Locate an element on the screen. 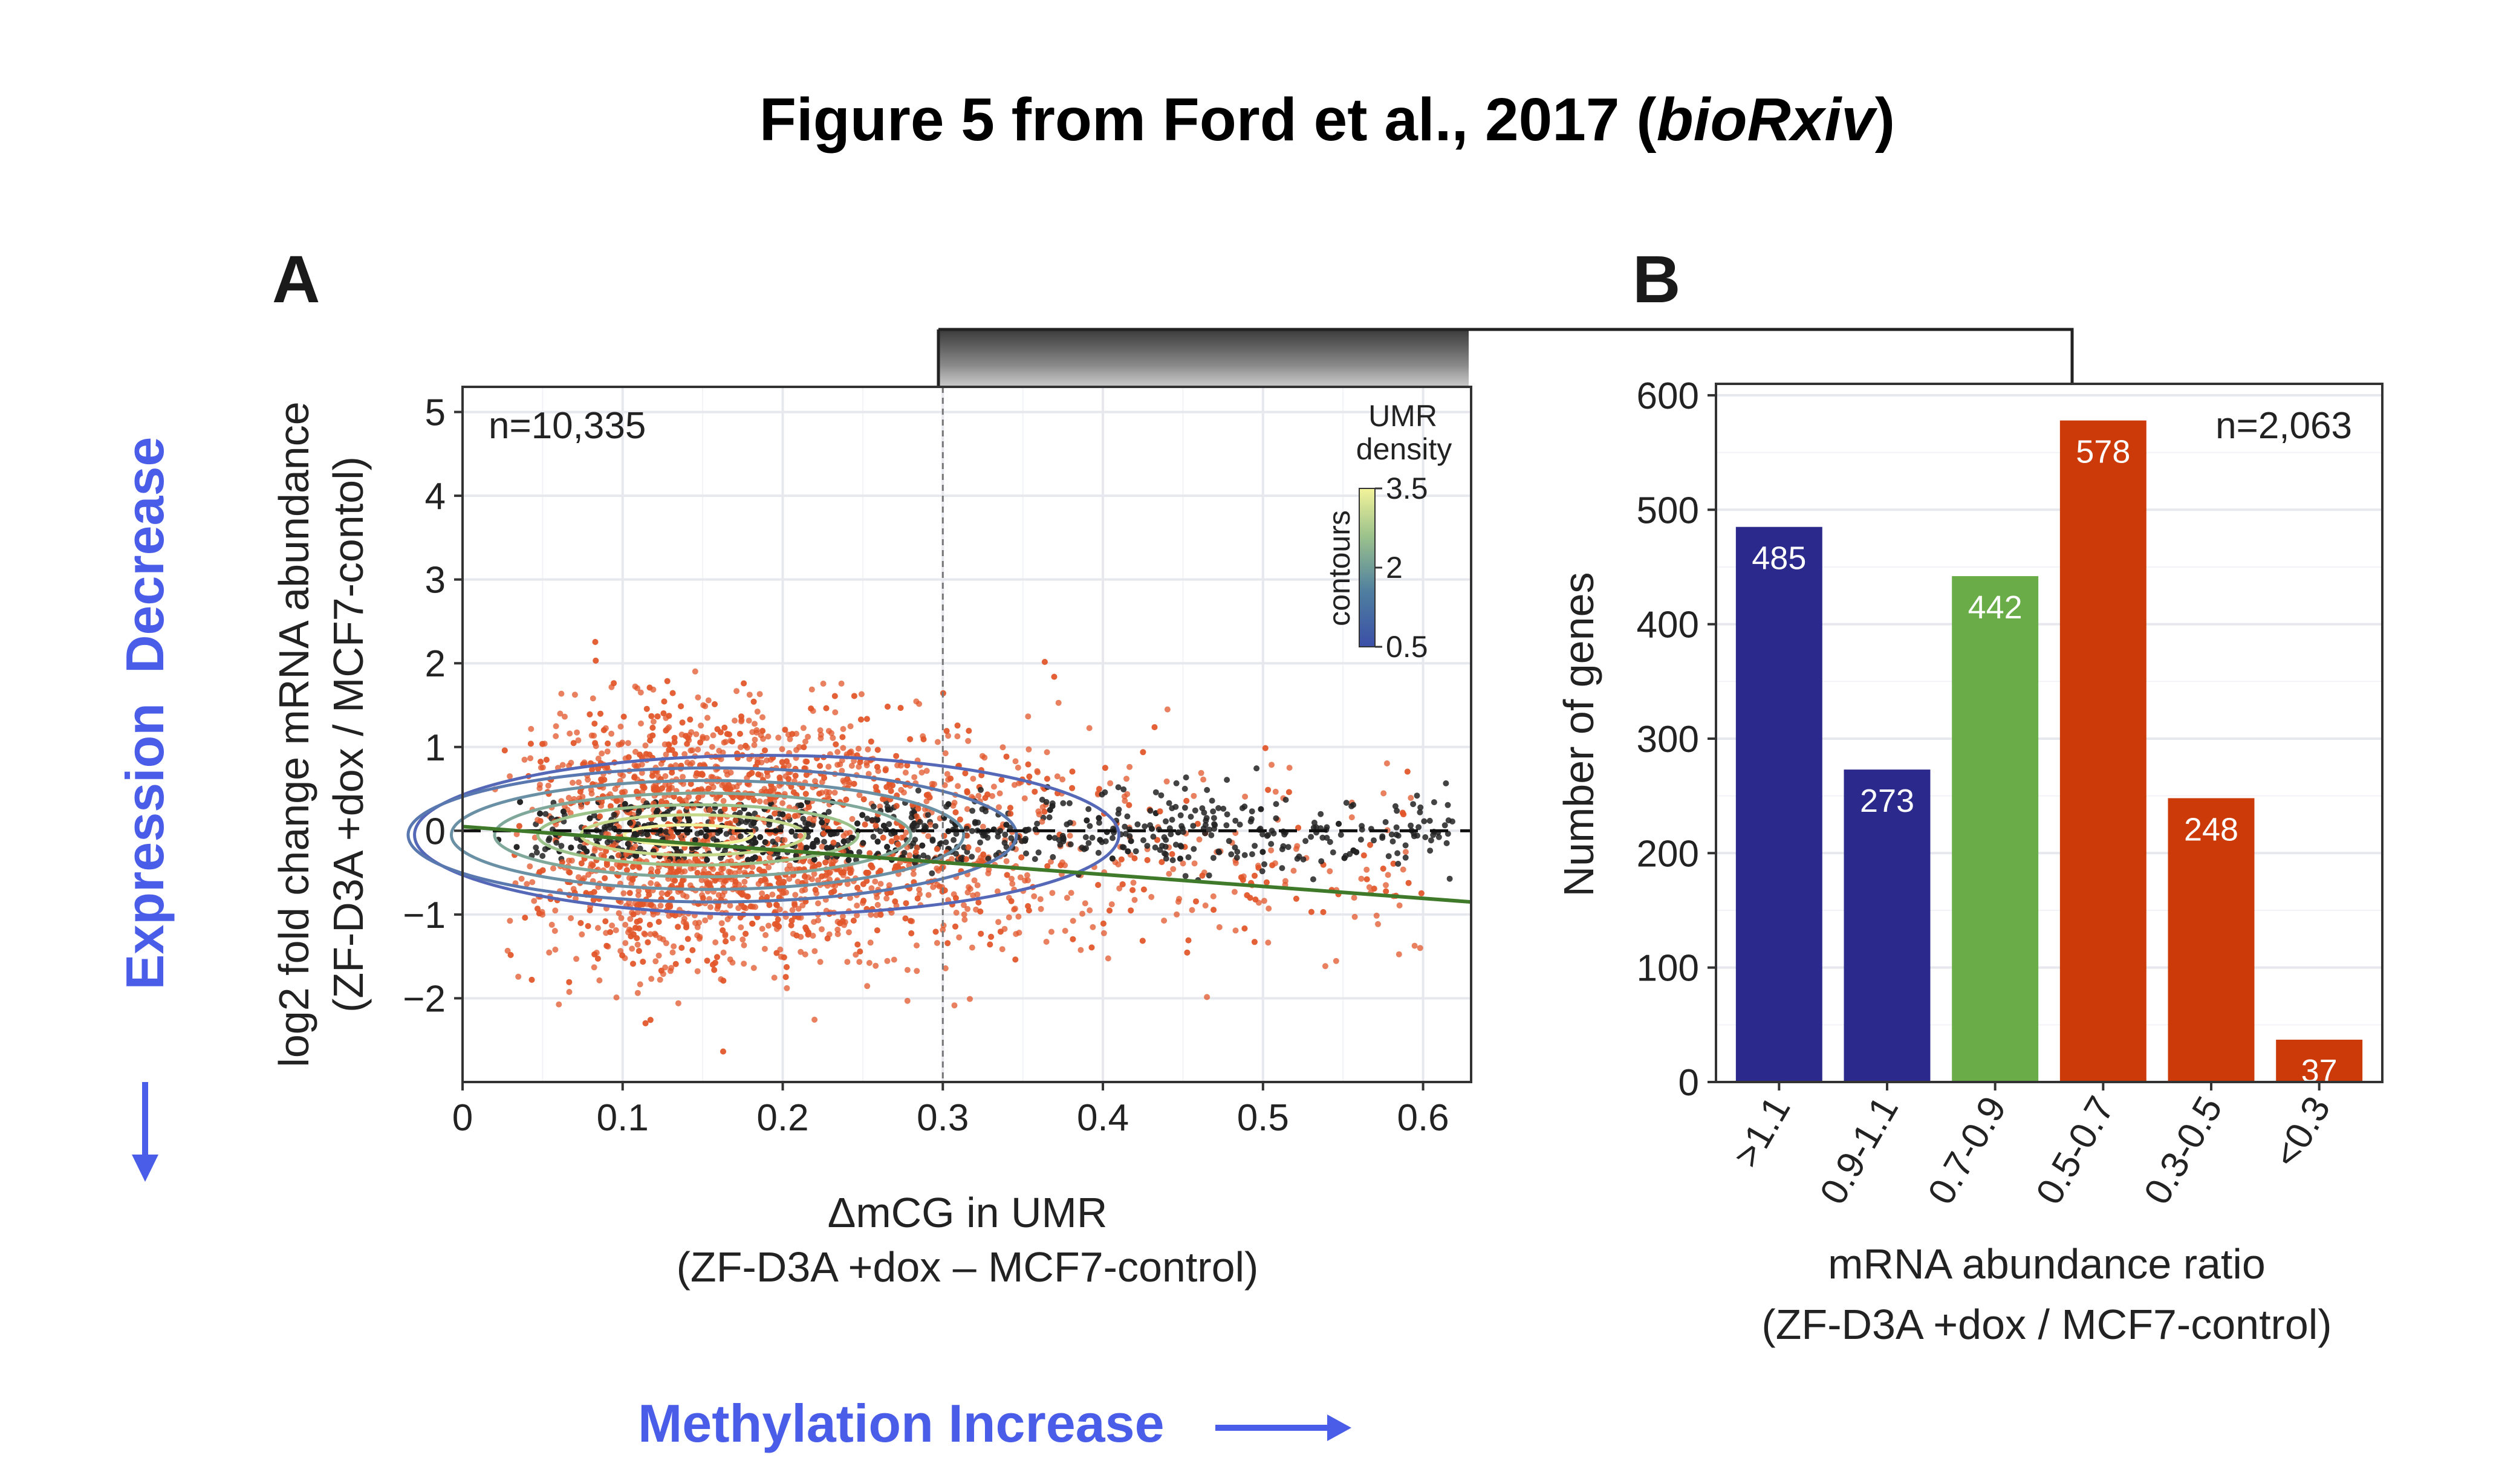 This screenshot has height=1484, width=2499. panel-b-y-tick-label: 500 is located at coordinates (1668, 510).